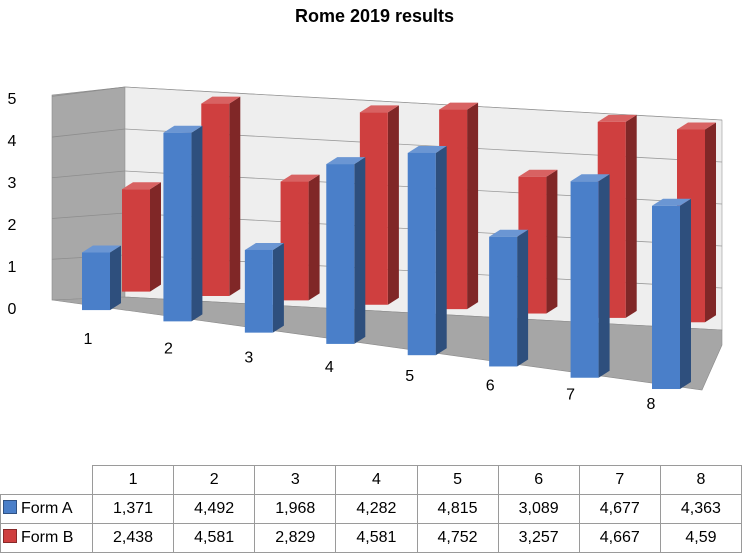 Image resolution: width=749 pixels, height=556 pixels. I want to click on y-tick-label: 5, so click(12, 99).